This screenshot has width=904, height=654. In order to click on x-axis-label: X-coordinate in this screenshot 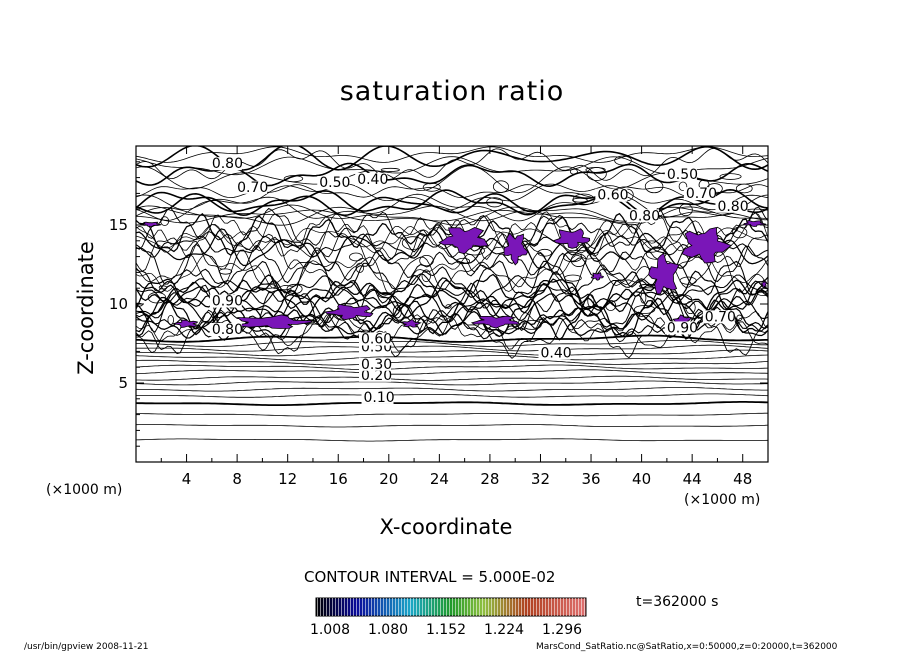, I will do `click(452, 527)`.